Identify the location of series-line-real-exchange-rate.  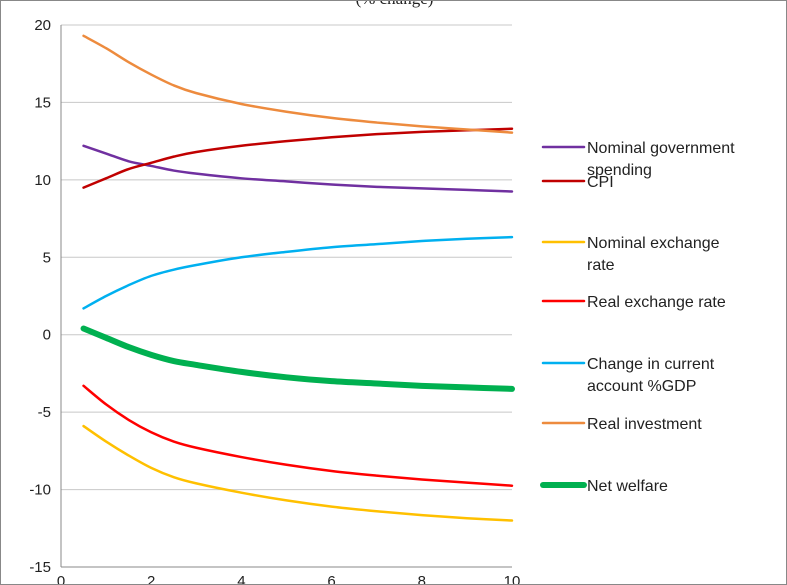
(298, 435).